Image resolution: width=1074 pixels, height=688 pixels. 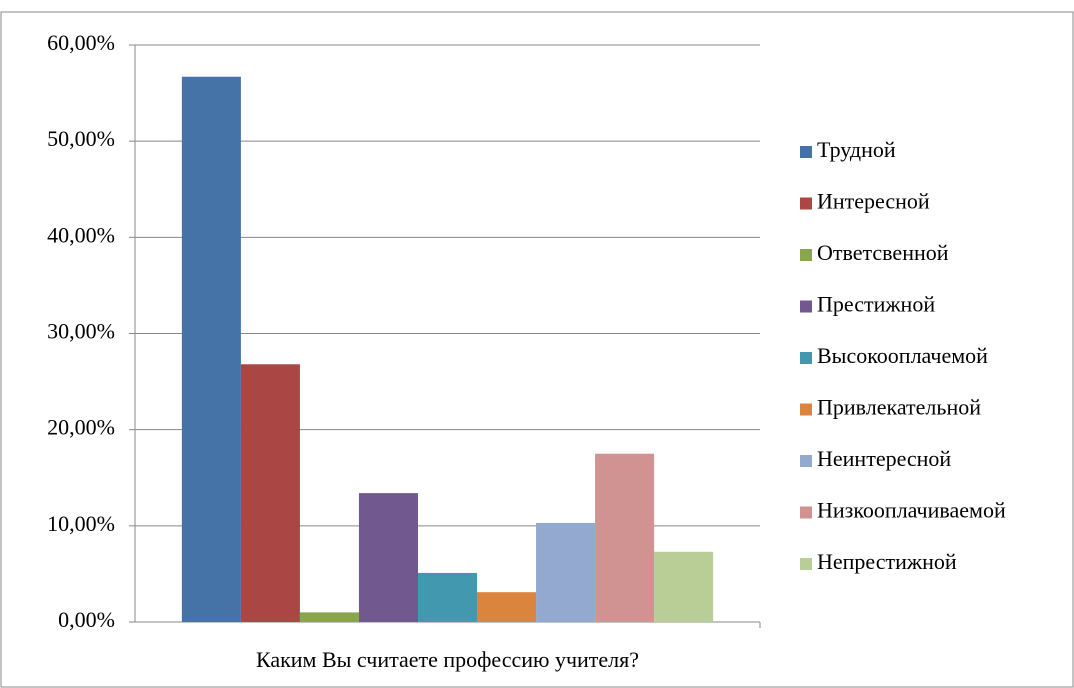 I want to click on legend-label: Неинтересной, so click(x=884, y=458).